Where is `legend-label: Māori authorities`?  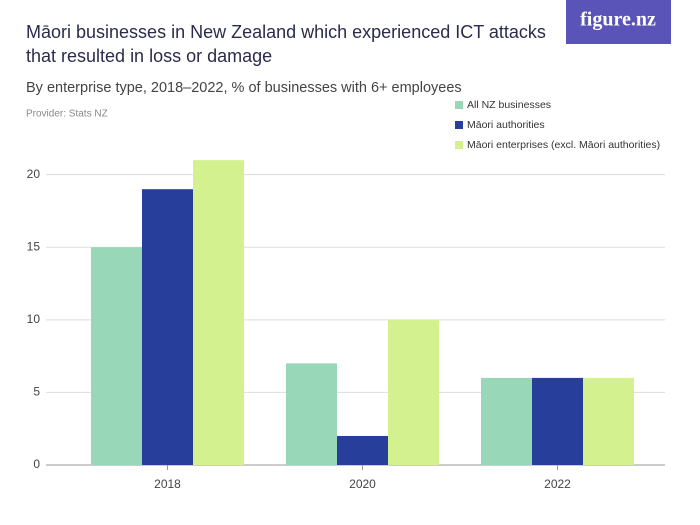
legend-label: Māori authorities is located at coordinates (506, 125).